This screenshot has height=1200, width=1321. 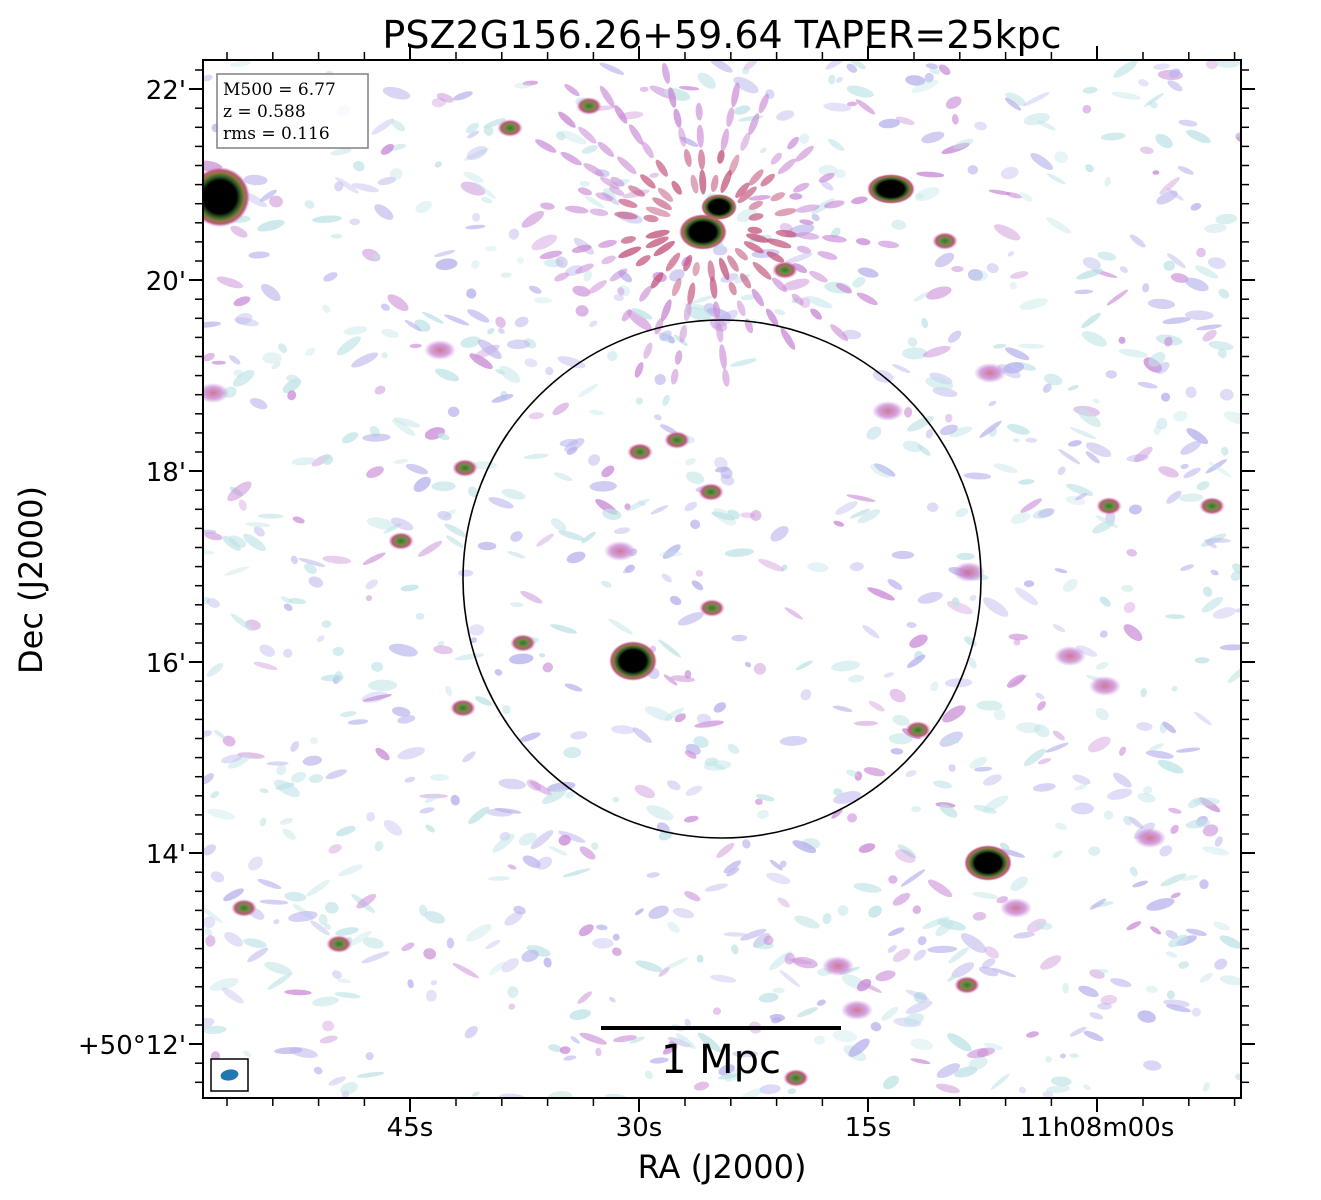 I want to click on compact-radio-source, so click(x=510, y=128).